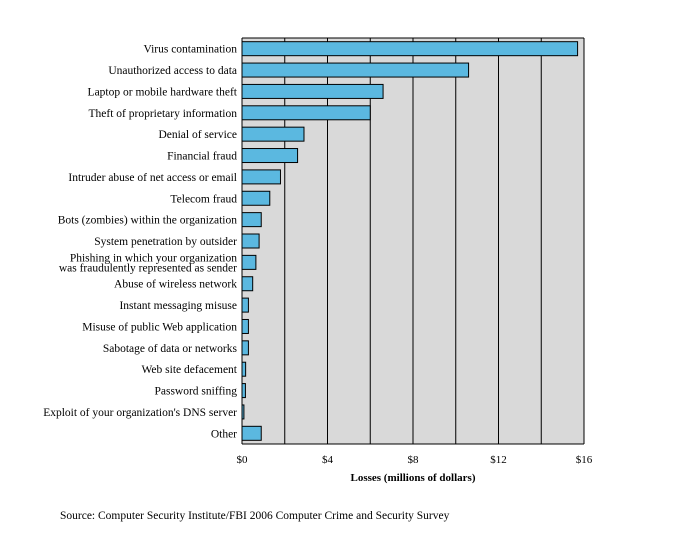 This screenshot has width=684, height=537. I want to click on category-label: Theft of proprietary information, so click(163, 114).